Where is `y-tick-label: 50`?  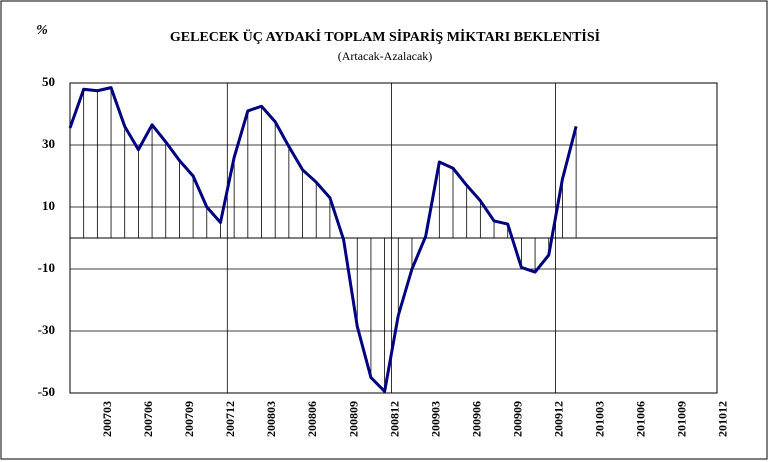 y-tick-label: 50 is located at coordinates (48, 81).